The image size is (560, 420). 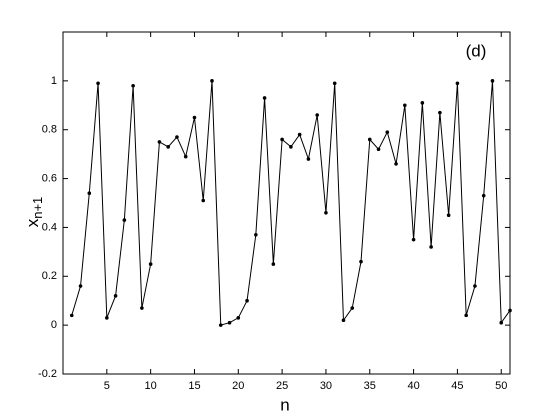 What do you see at coordinates (282, 386) in the screenshot?
I see `x-tick-label: 25` at bounding box center [282, 386].